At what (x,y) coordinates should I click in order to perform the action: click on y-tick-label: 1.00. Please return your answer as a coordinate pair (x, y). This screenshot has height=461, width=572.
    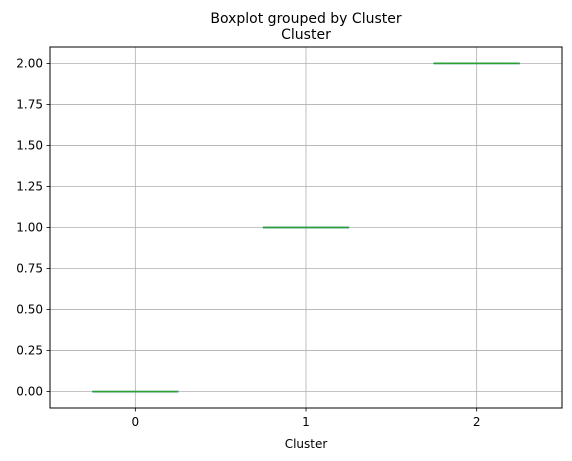
    Looking at the image, I should click on (29, 228).